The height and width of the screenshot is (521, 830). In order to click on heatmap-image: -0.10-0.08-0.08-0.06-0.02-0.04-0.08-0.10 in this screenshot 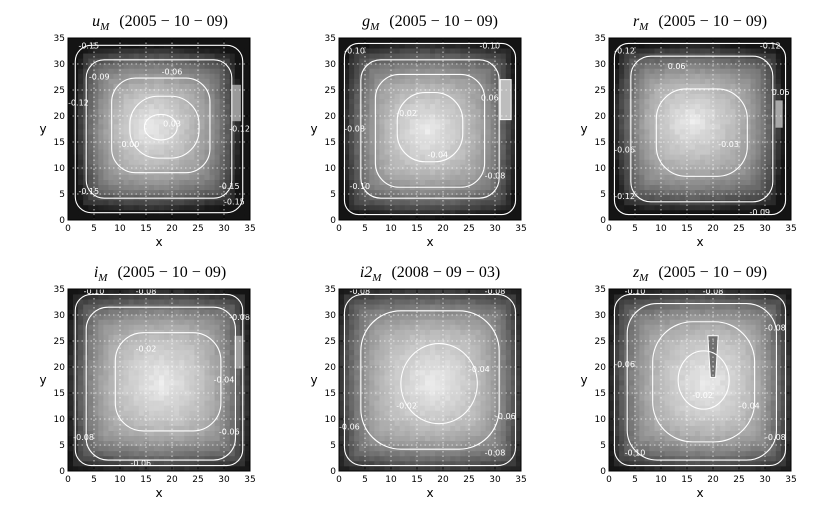, I will do `click(700, 379)`.